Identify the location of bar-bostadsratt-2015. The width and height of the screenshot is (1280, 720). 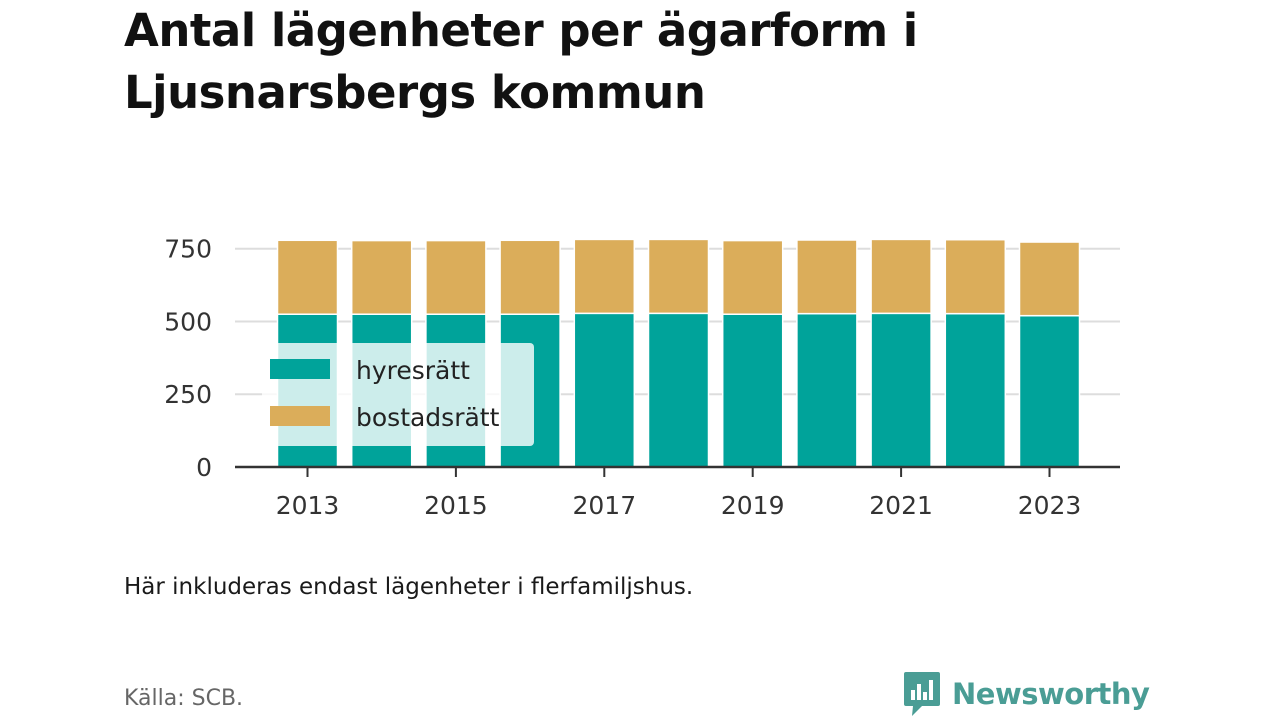
(456, 277).